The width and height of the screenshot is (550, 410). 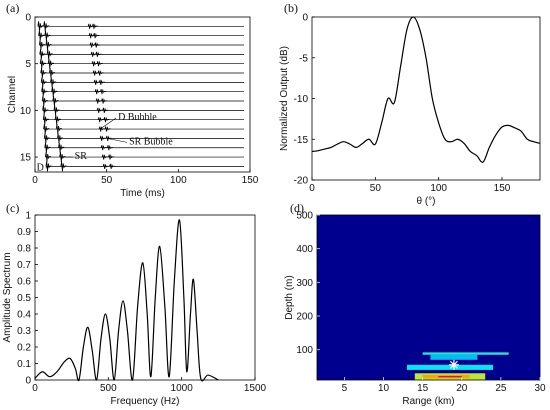 What do you see at coordinates (345, 388) in the screenshot?
I see `x-tick-label: 5` at bounding box center [345, 388].